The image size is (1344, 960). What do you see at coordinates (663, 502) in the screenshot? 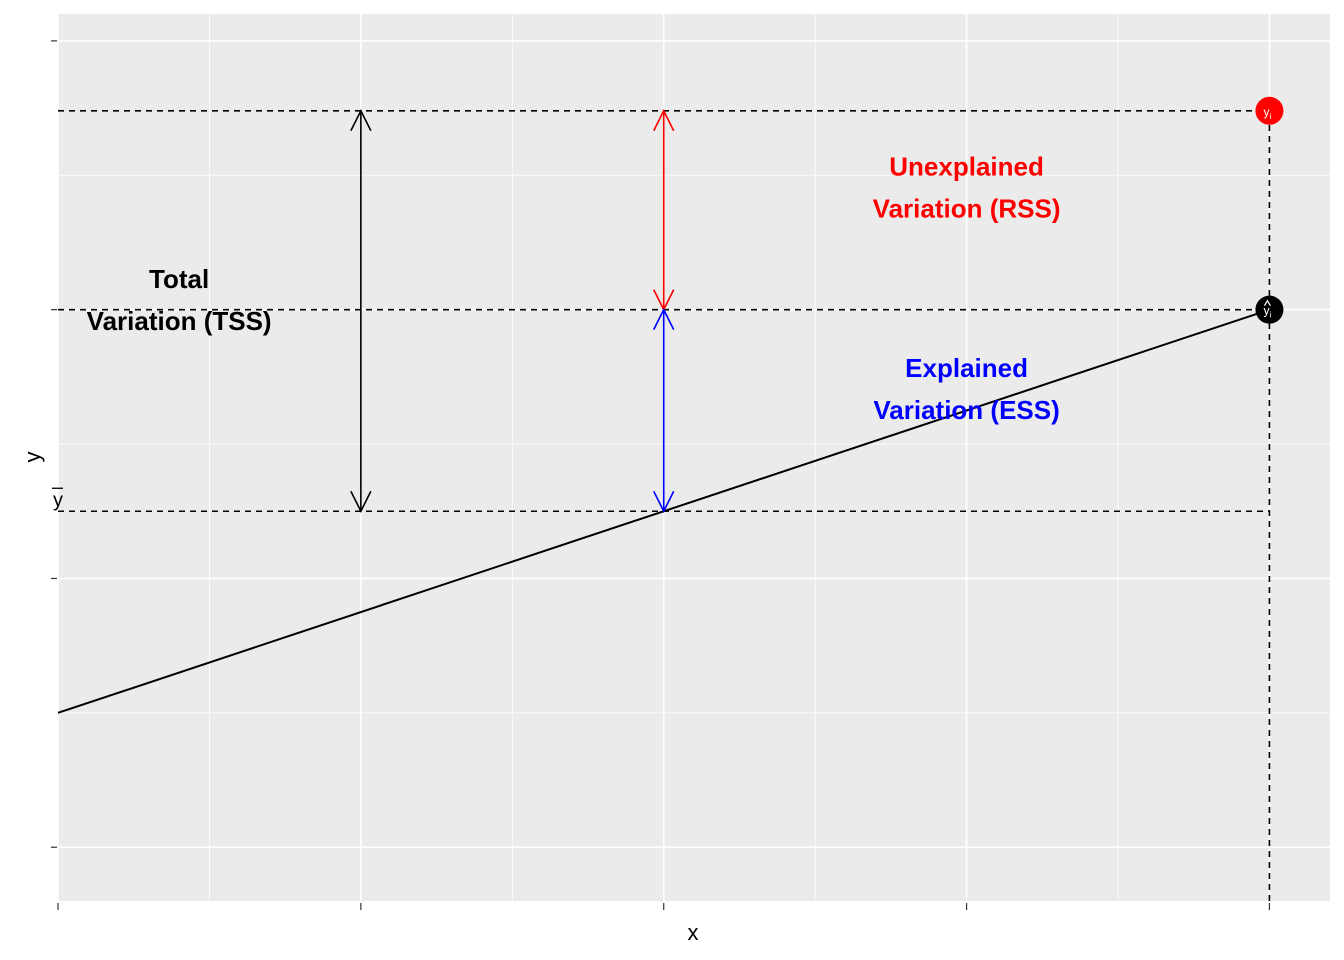
I see `ess-arrow-head-bottom` at bounding box center [663, 502].